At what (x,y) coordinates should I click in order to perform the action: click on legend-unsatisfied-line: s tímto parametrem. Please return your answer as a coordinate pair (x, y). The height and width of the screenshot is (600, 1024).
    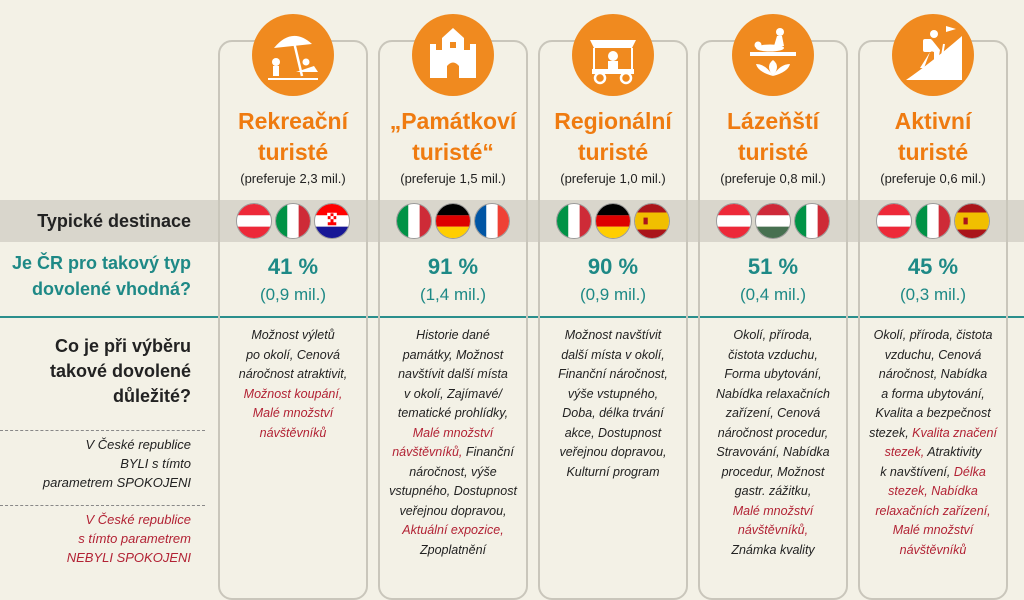
    Looking at the image, I should click on (134, 538).